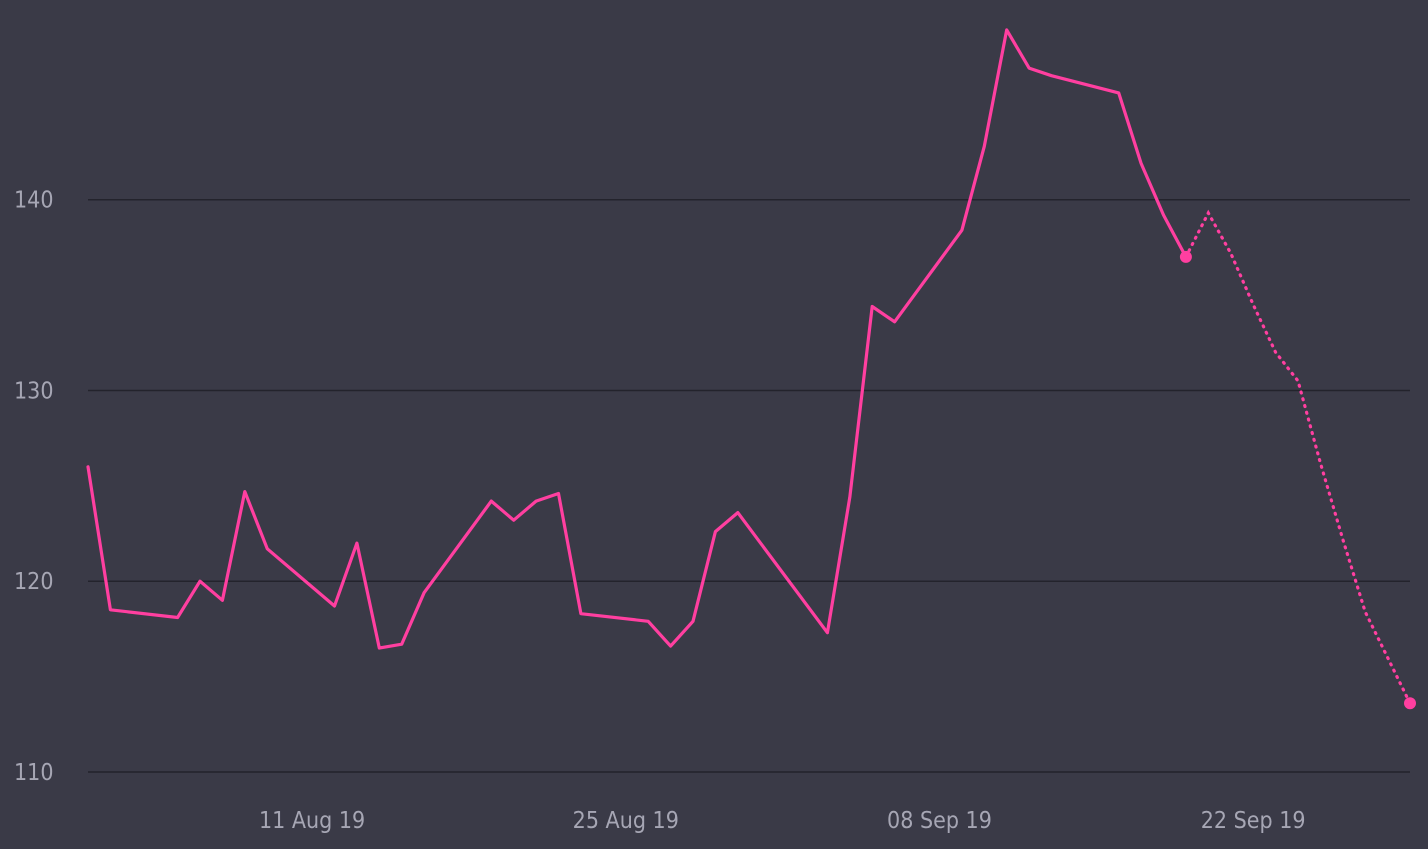  Describe the element at coordinates (34, 773) in the screenshot. I see `y-tick-label: 110` at that location.